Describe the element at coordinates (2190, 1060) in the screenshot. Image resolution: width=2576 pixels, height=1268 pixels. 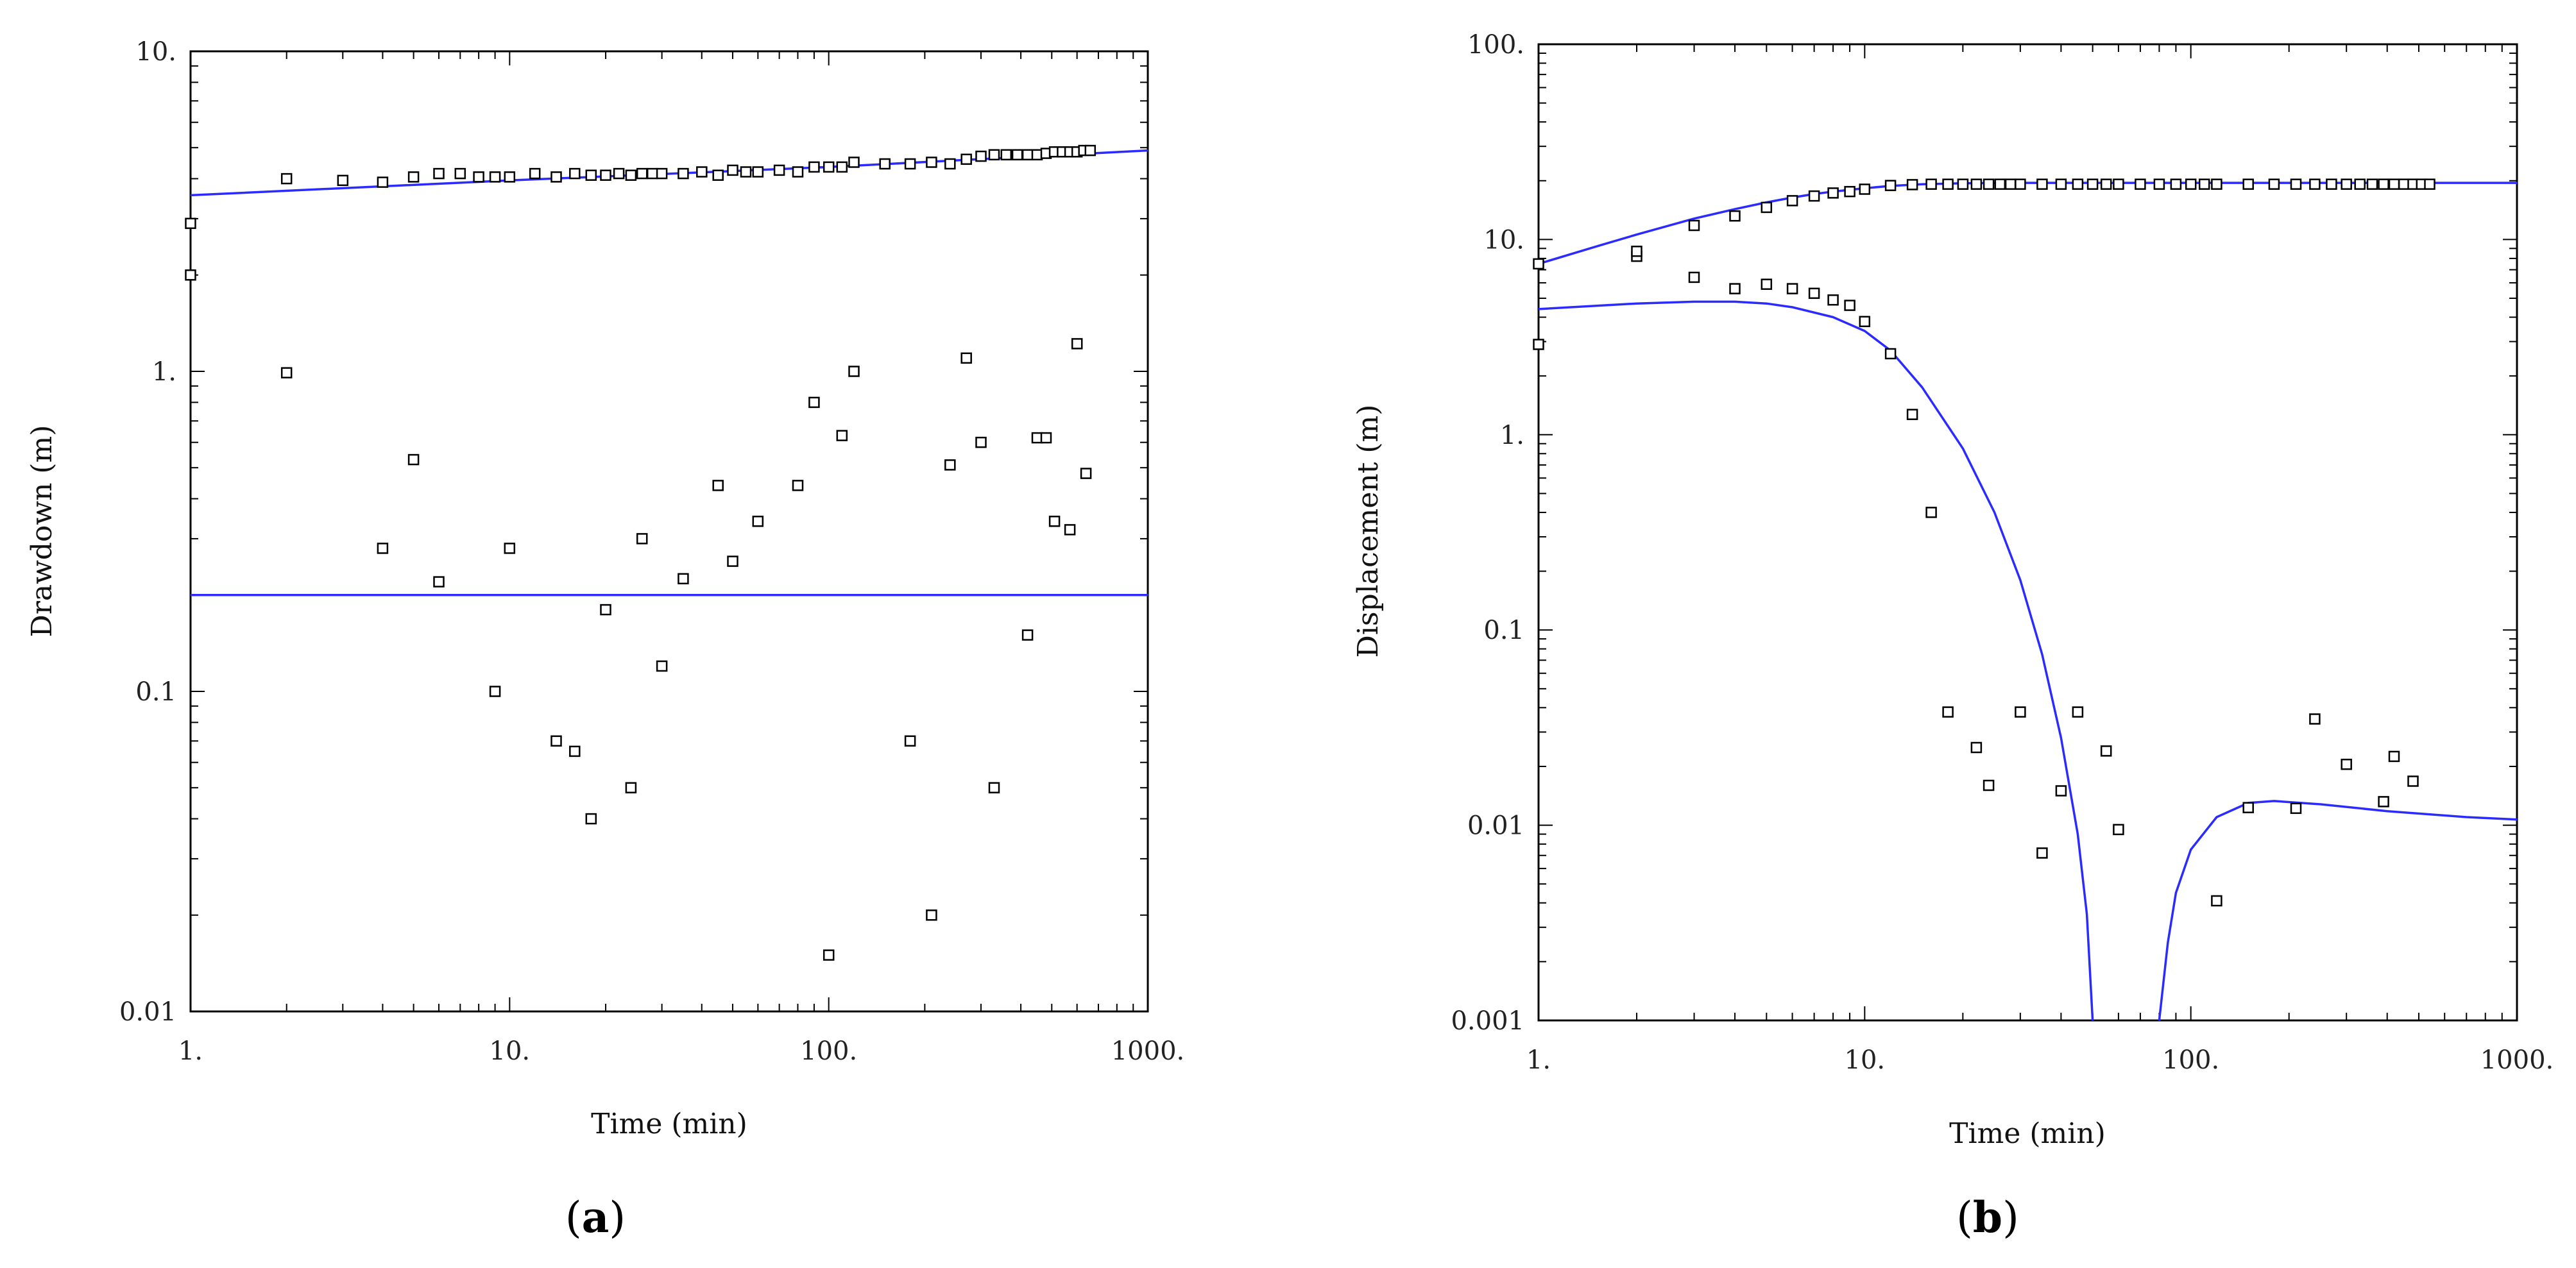
I see `b-x-tick-label: 100.` at that location.